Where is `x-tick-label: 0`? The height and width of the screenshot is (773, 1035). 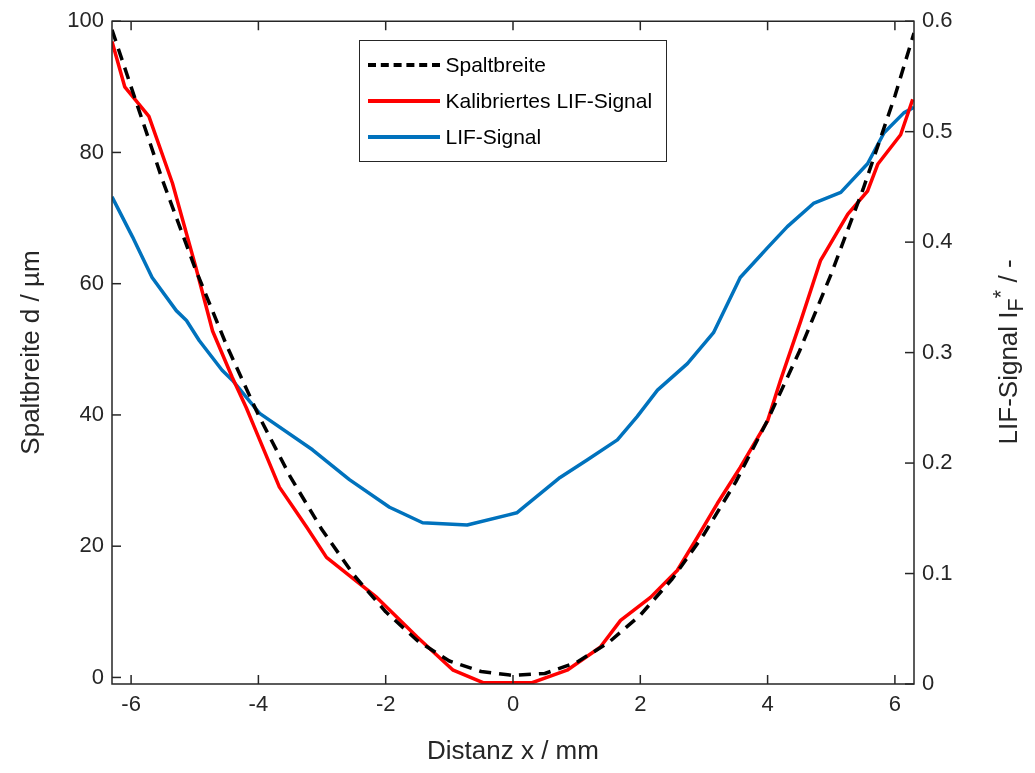 x-tick-label: 0 is located at coordinates (513, 704).